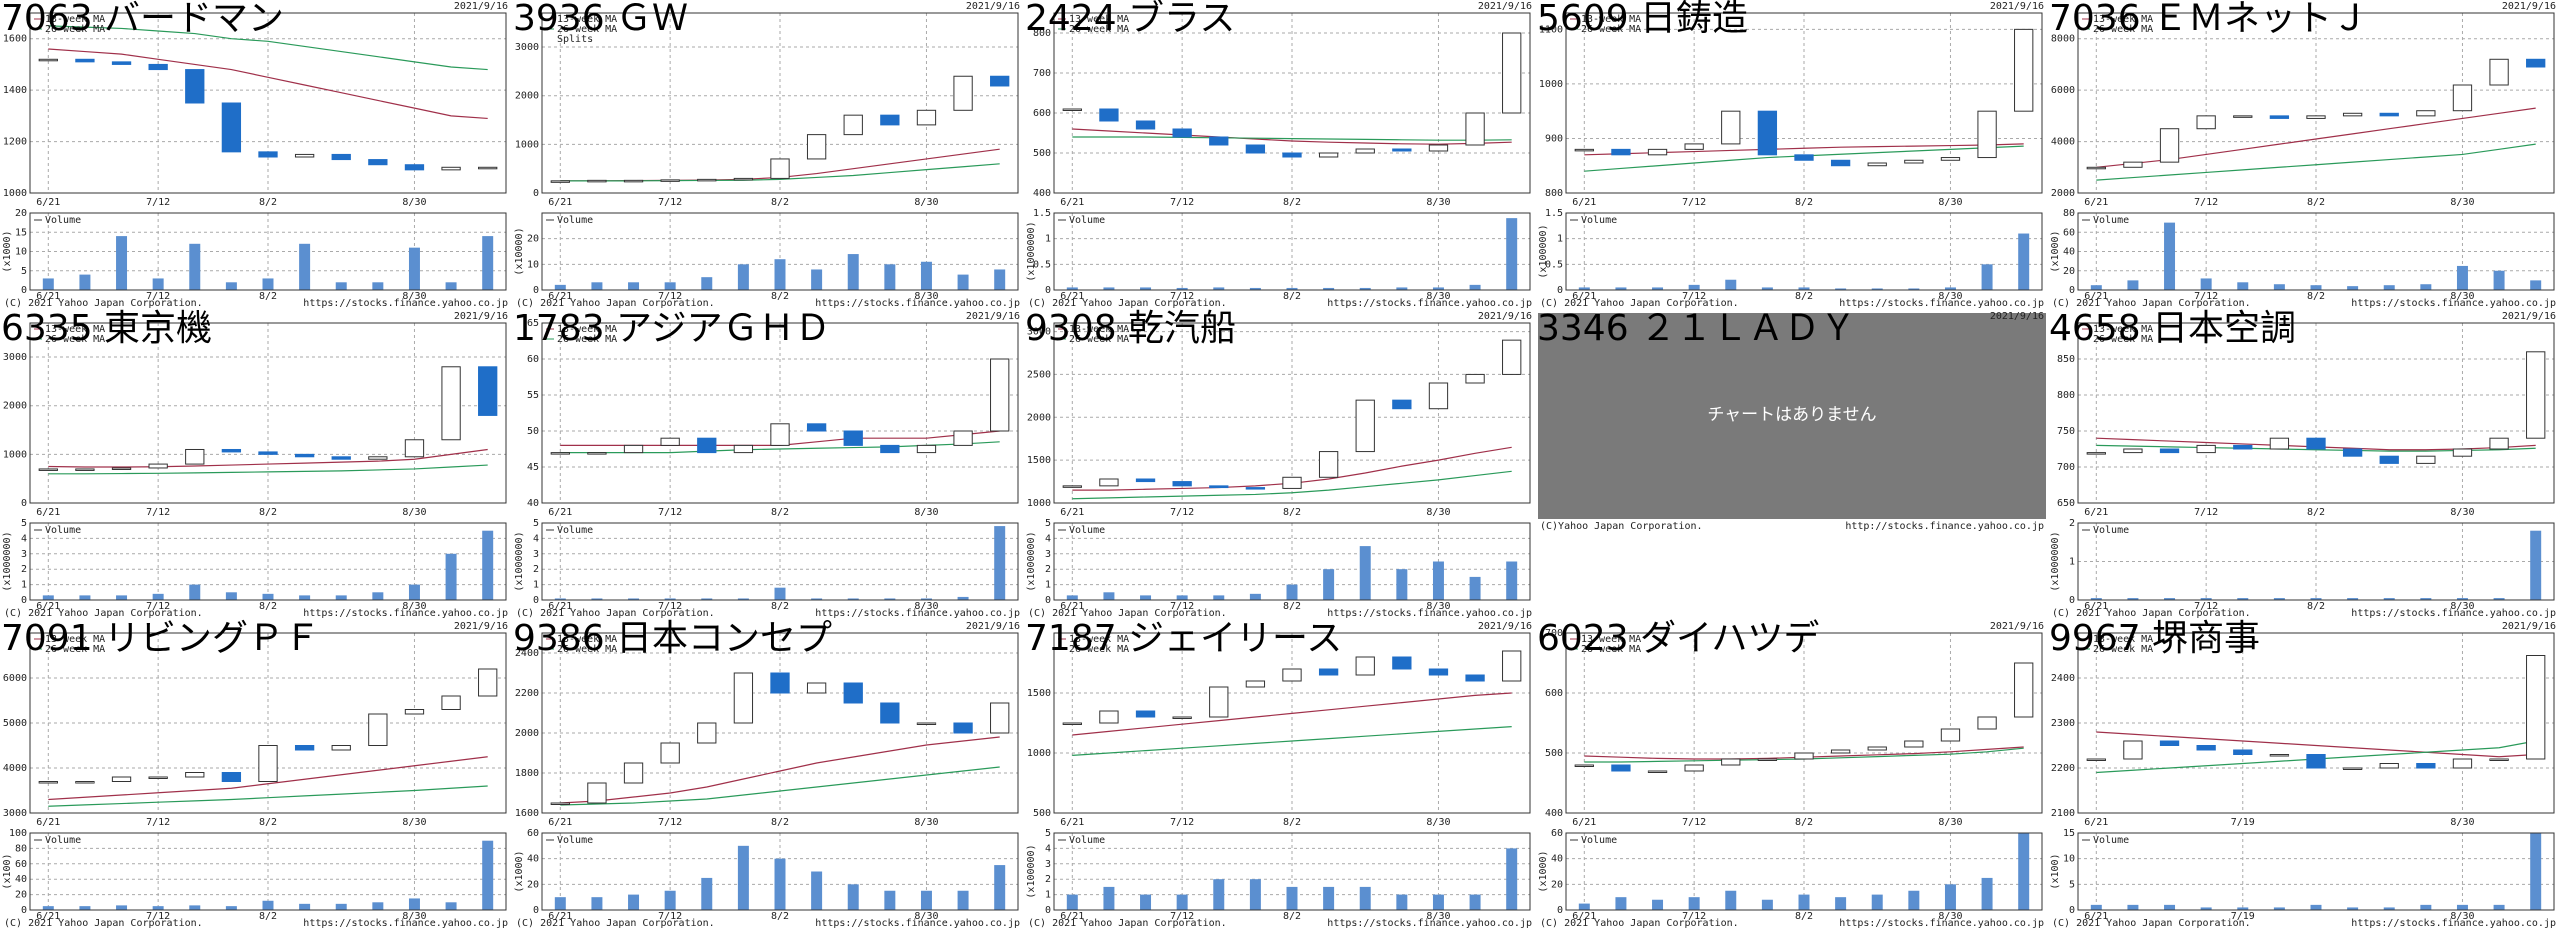 The height and width of the screenshot is (930, 2560). What do you see at coordinates (1039, 460) in the screenshot?
I see `y-tick-label: 1500` at bounding box center [1039, 460].